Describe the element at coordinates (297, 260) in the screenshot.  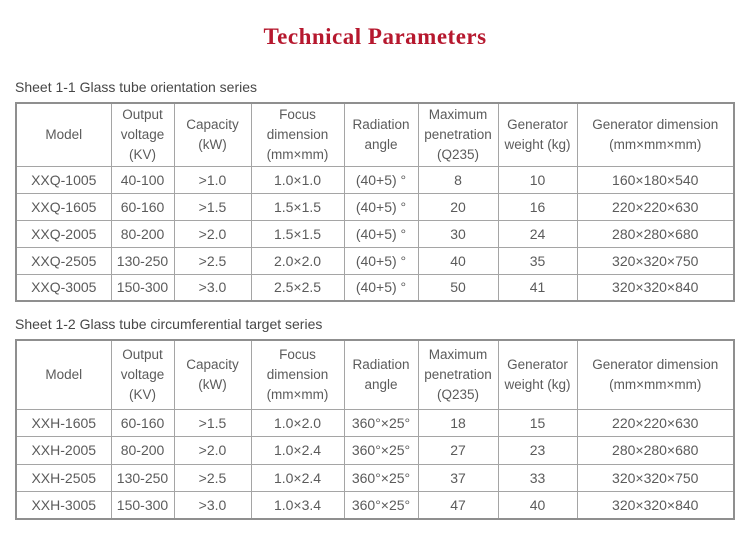
I see `value-cell: 2.0×2.0` at that location.